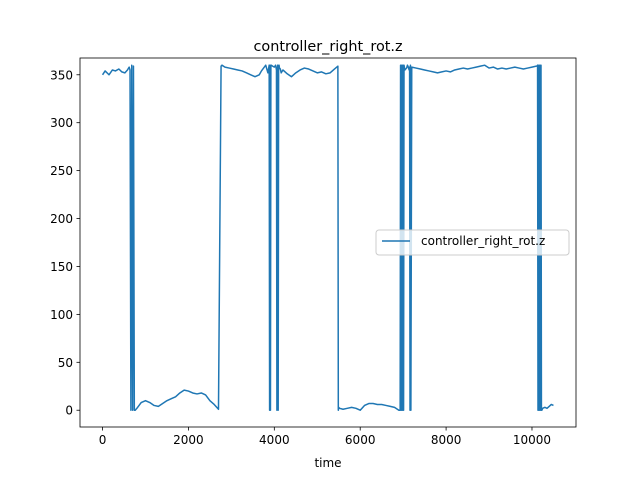 The width and height of the screenshot is (640, 480). Describe the element at coordinates (446, 440) in the screenshot. I see `x-tick-label: 8000` at that location.